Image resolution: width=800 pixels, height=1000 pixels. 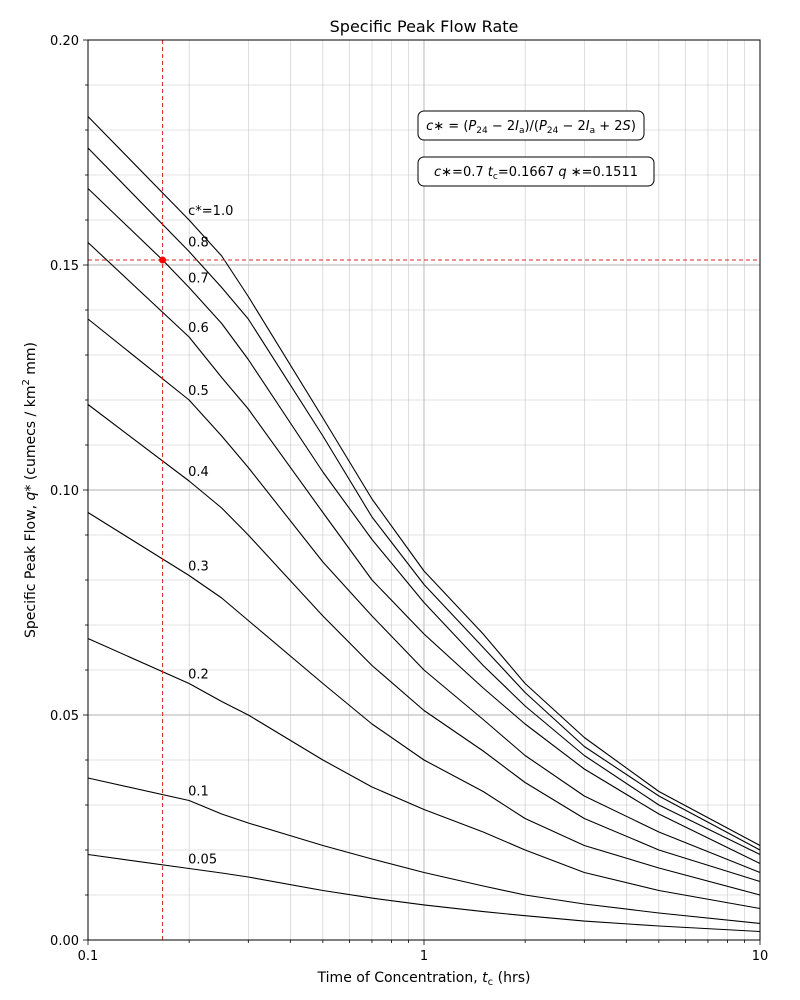 What do you see at coordinates (64, 491) in the screenshot?
I see `y-tick-label: 0.10` at bounding box center [64, 491].